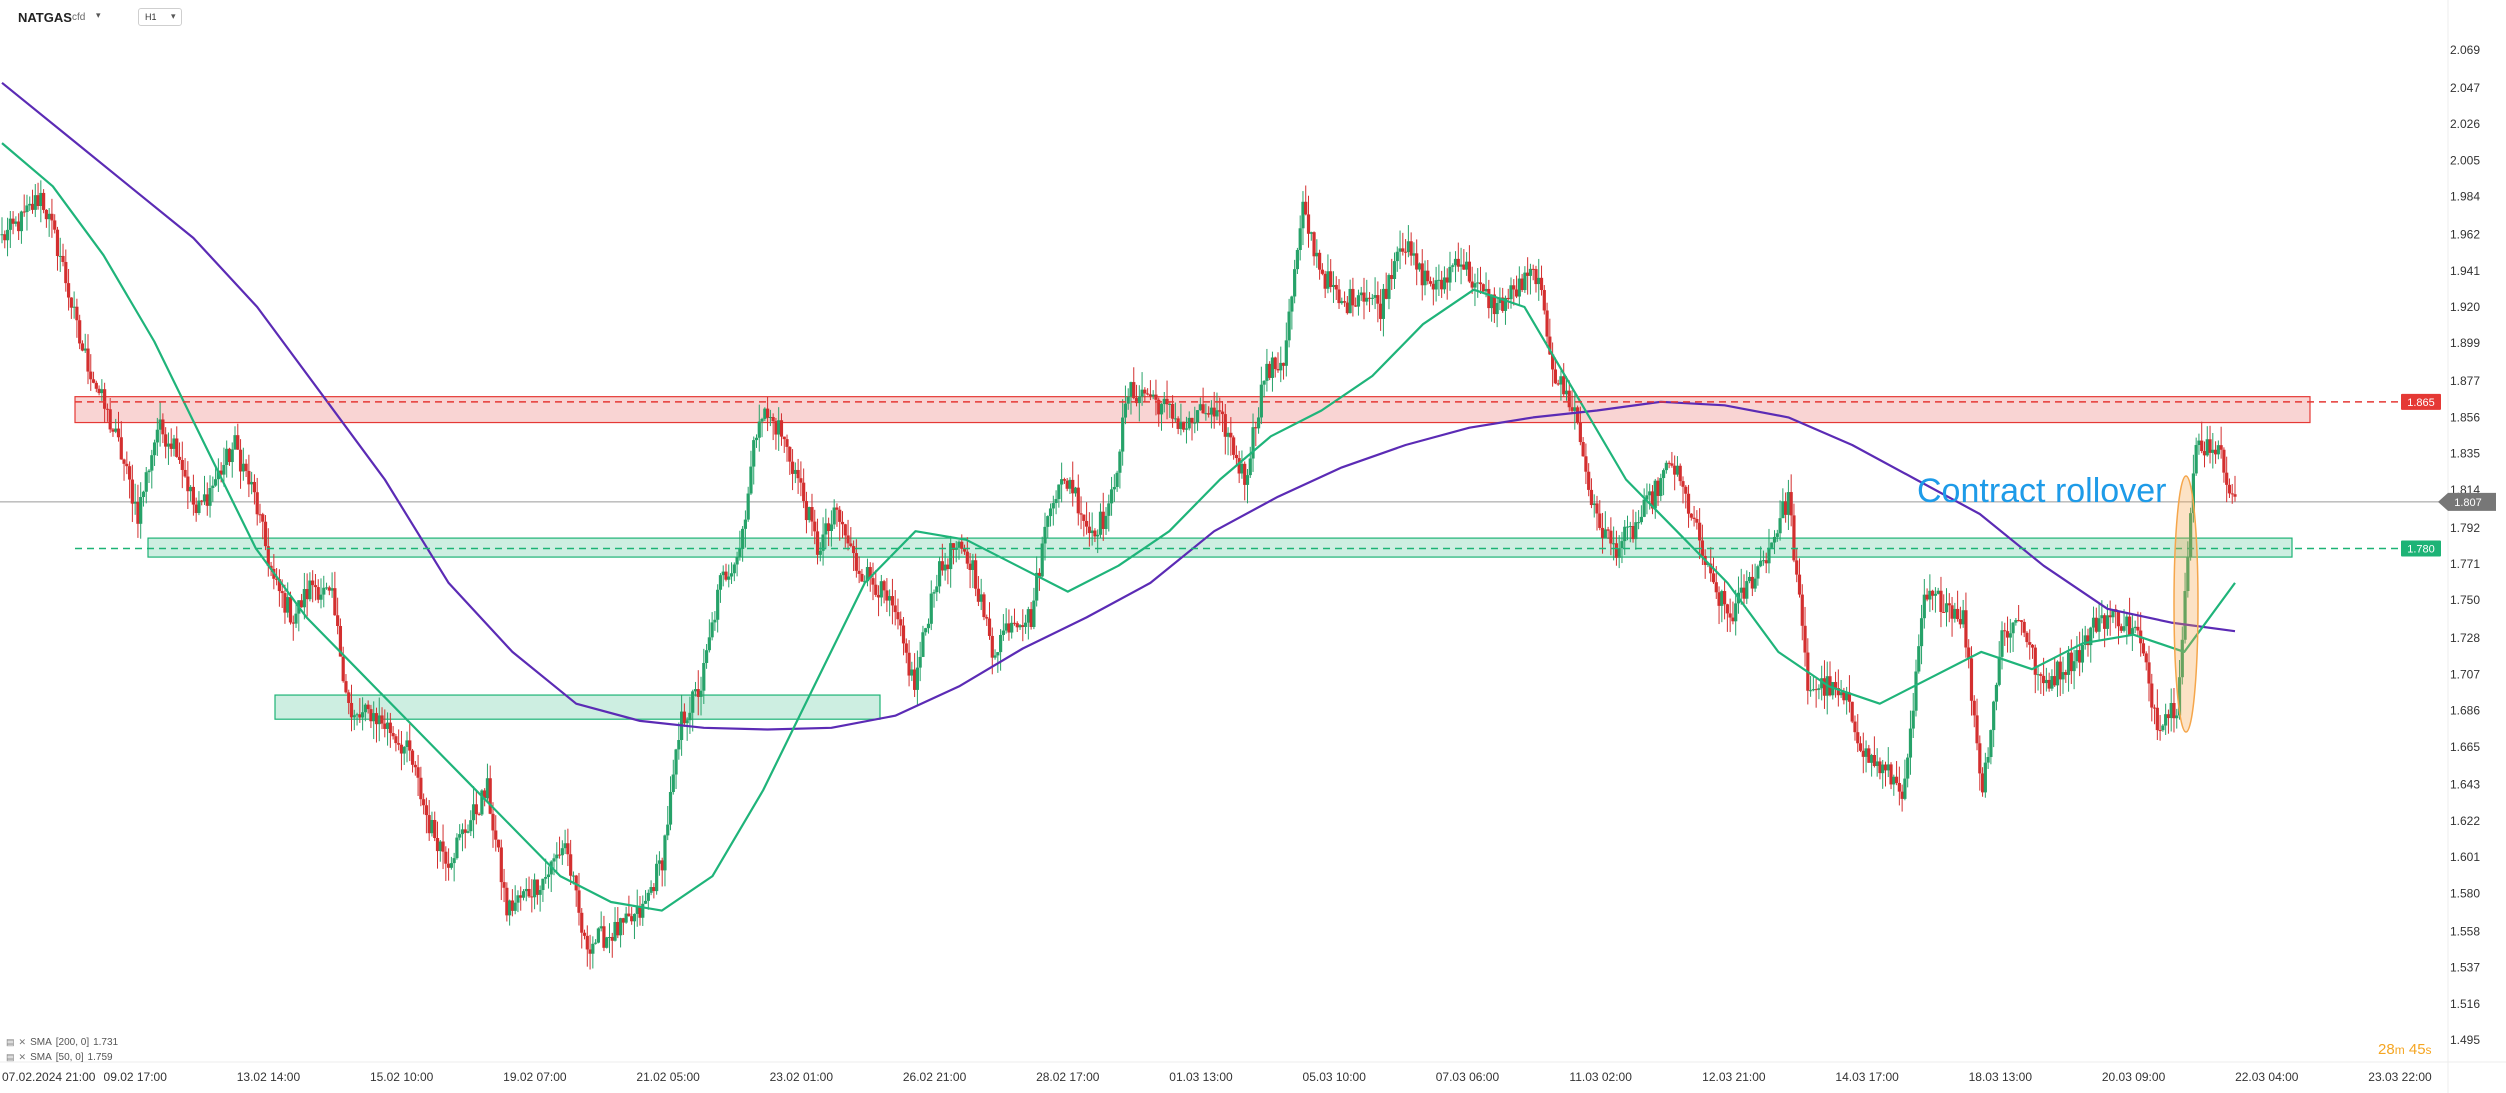 The height and width of the screenshot is (1093, 2506). Describe the element at coordinates (62, 1057) in the screenshot. I see `legend-item-sma50: ▤ ✕ SMA [50, 0] 1.759` at that location.